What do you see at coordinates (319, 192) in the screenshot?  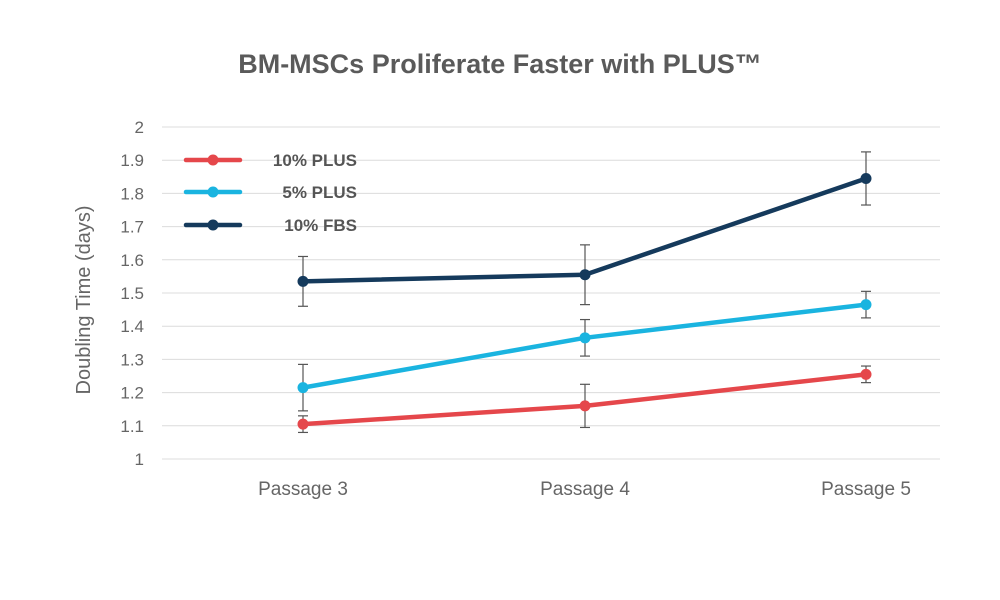 I see `legend-label-5-plus: 5% PLUS` at bounding box center [319, 192].